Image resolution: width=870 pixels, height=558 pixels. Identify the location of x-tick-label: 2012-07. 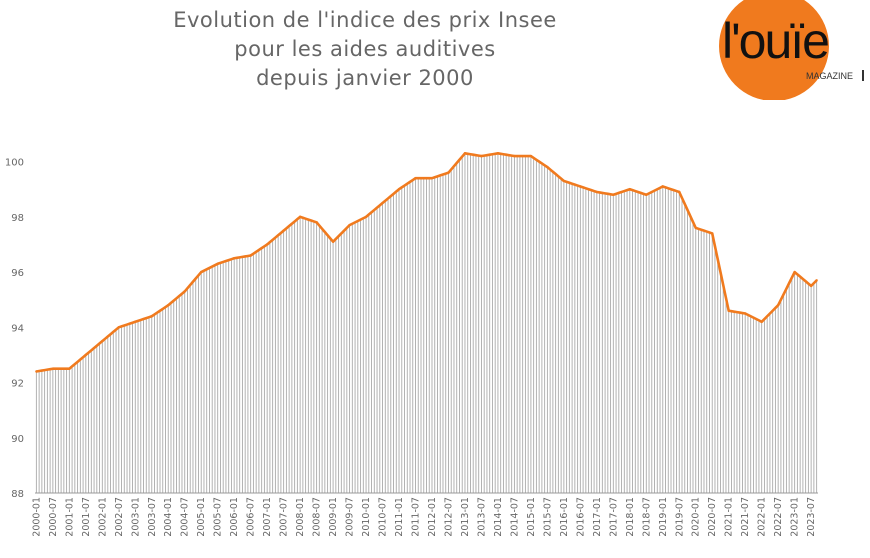
(448, 517).